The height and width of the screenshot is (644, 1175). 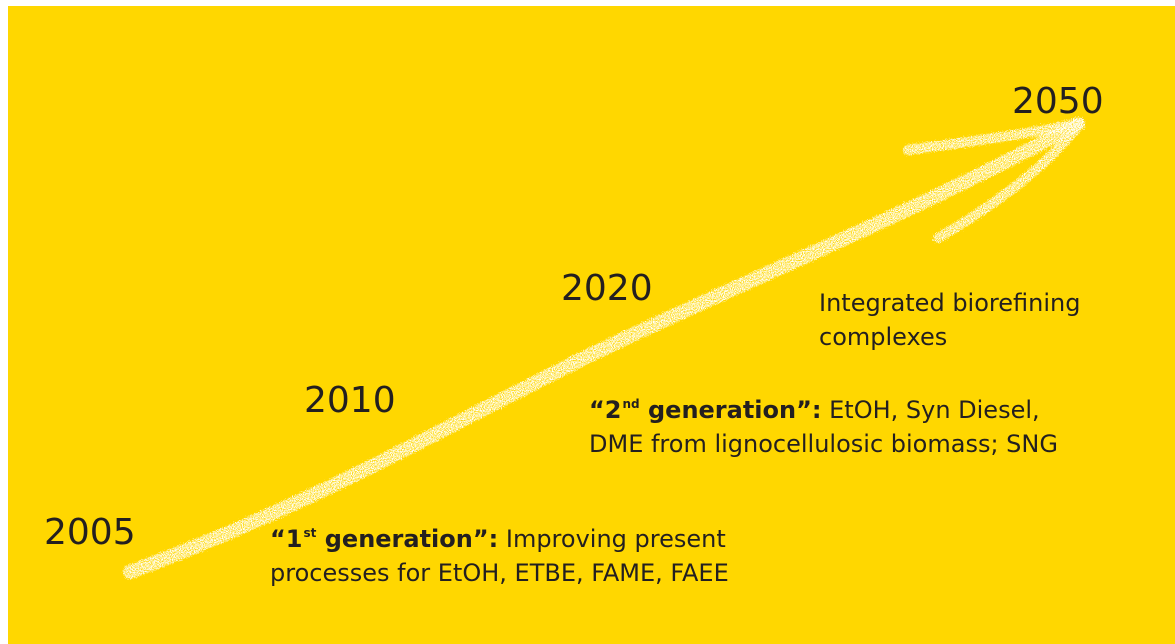 What do you see at coordinates (294, 539) in the screenshot?
I see `first-generation-number: 1` at bounding box center [294, 539].